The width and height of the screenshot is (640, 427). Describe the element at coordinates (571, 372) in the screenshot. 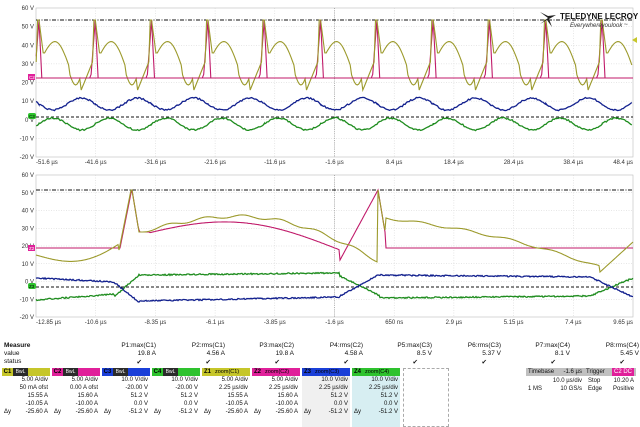

I see `timebase-delay: -1.6 µs` at that location.